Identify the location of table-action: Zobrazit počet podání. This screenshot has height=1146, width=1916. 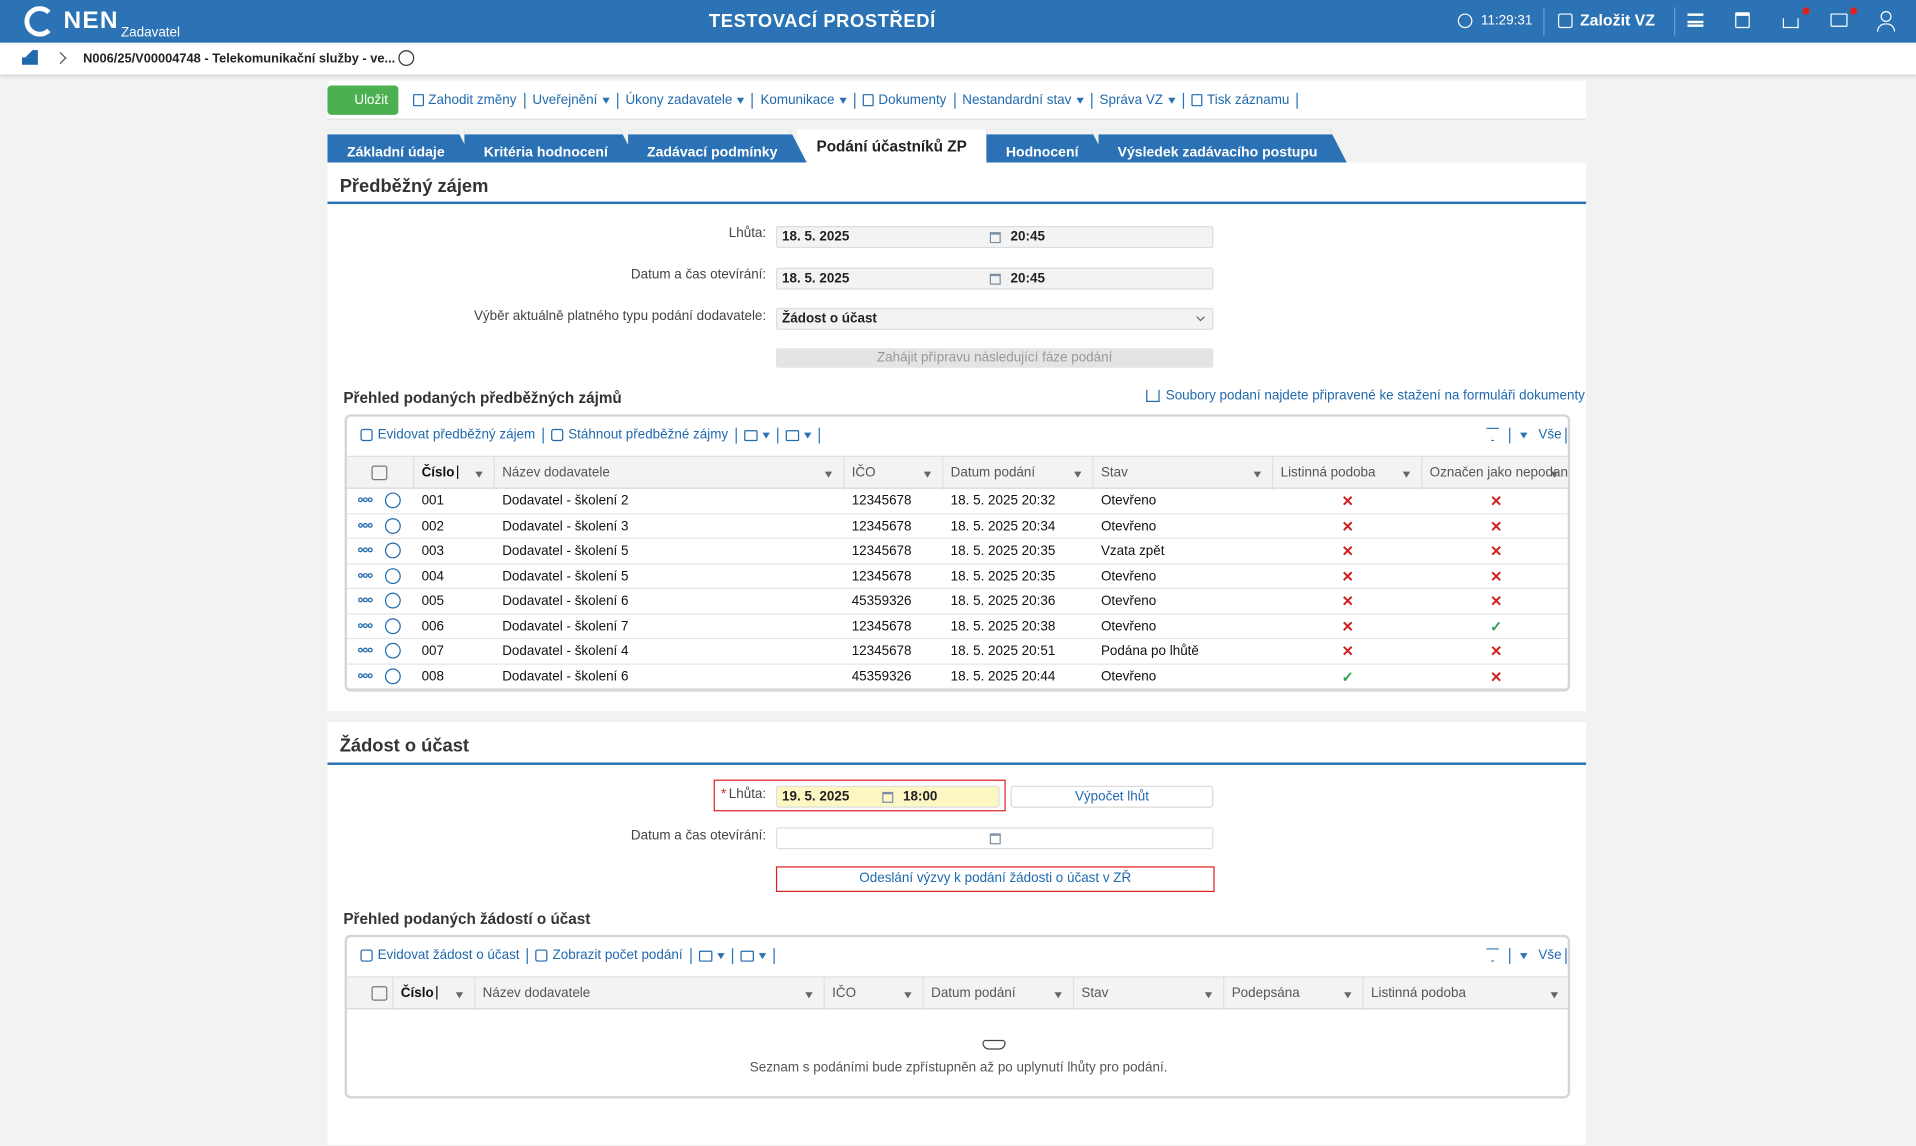
(610, 955).